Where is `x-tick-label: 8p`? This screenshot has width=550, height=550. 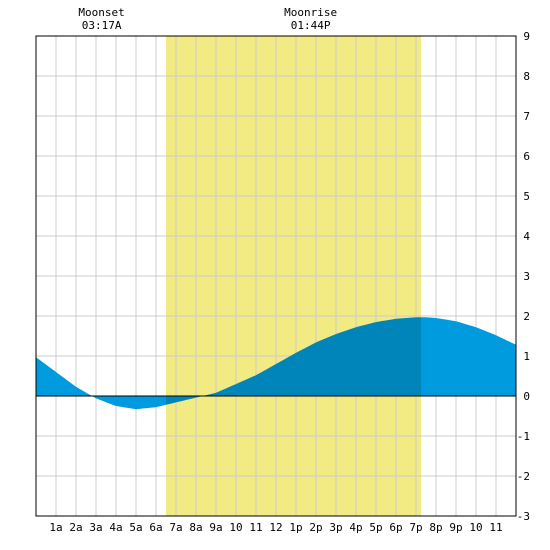
x-tick-label: 8p is located at coordinates (435, 527).